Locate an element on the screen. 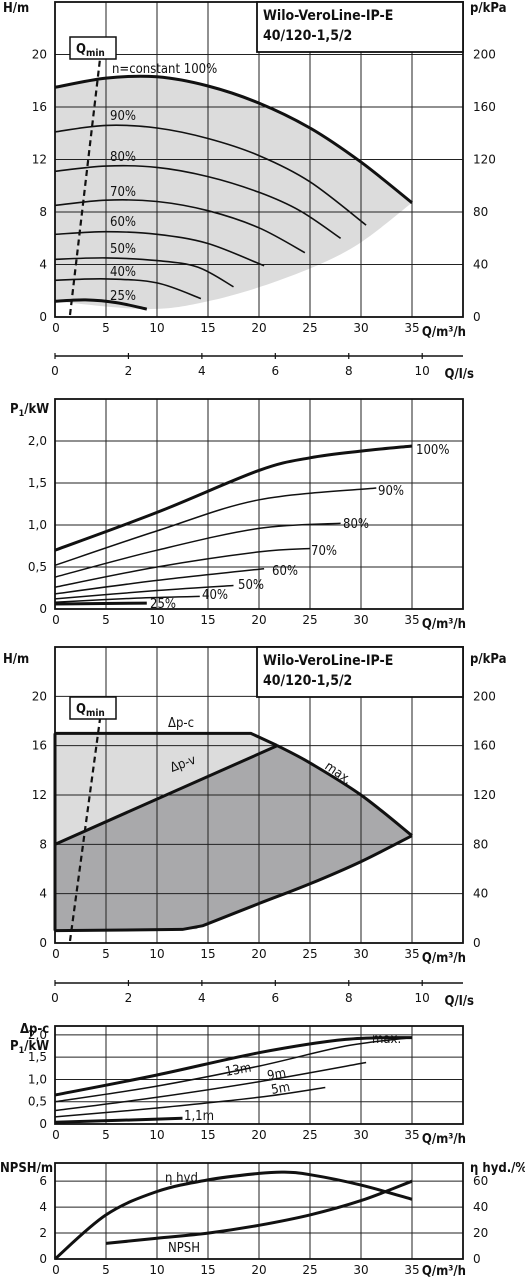 The height and width of the screenshot is (1280, 525). dp-v-curve is located at coordinates (166, 795).